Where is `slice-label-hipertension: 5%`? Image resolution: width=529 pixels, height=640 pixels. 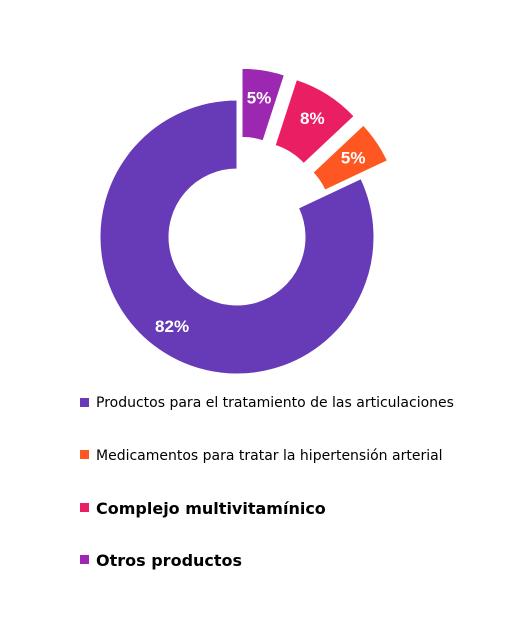 slice-label-hipertension: 5% is located at coordinates (353, 158).